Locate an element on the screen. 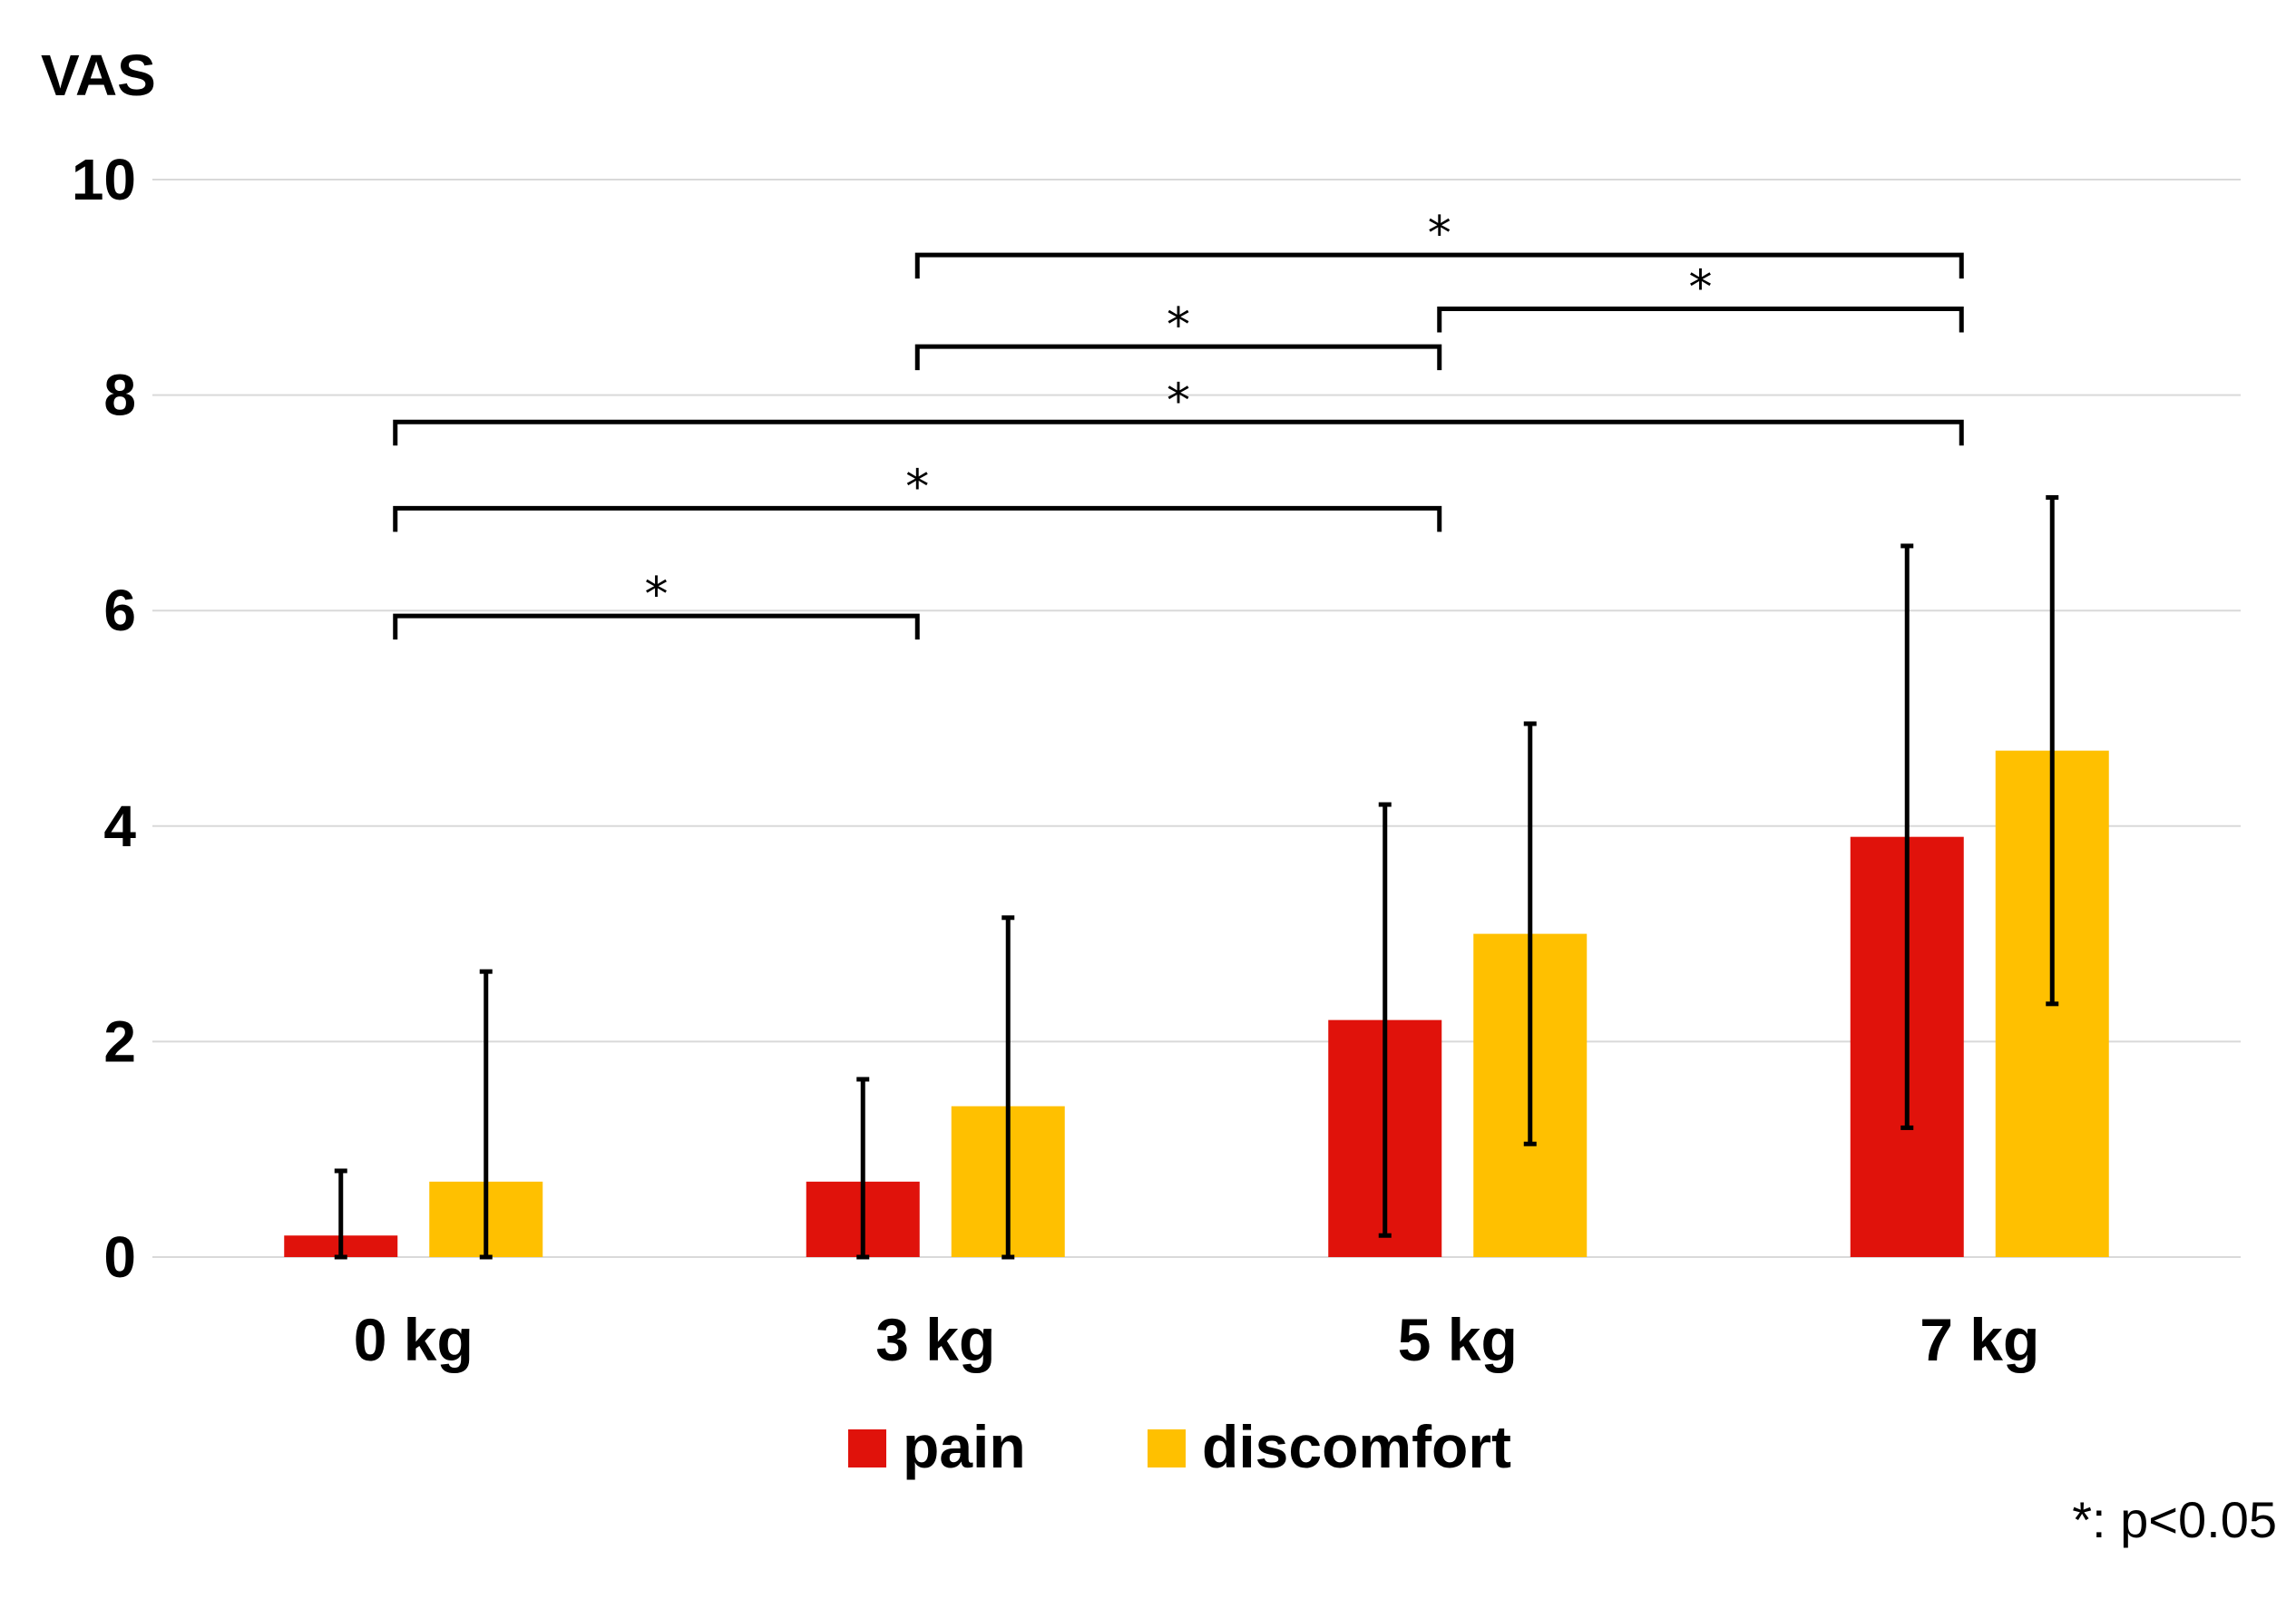  y-tick-label: 6 is located at coordinates (120, 610).